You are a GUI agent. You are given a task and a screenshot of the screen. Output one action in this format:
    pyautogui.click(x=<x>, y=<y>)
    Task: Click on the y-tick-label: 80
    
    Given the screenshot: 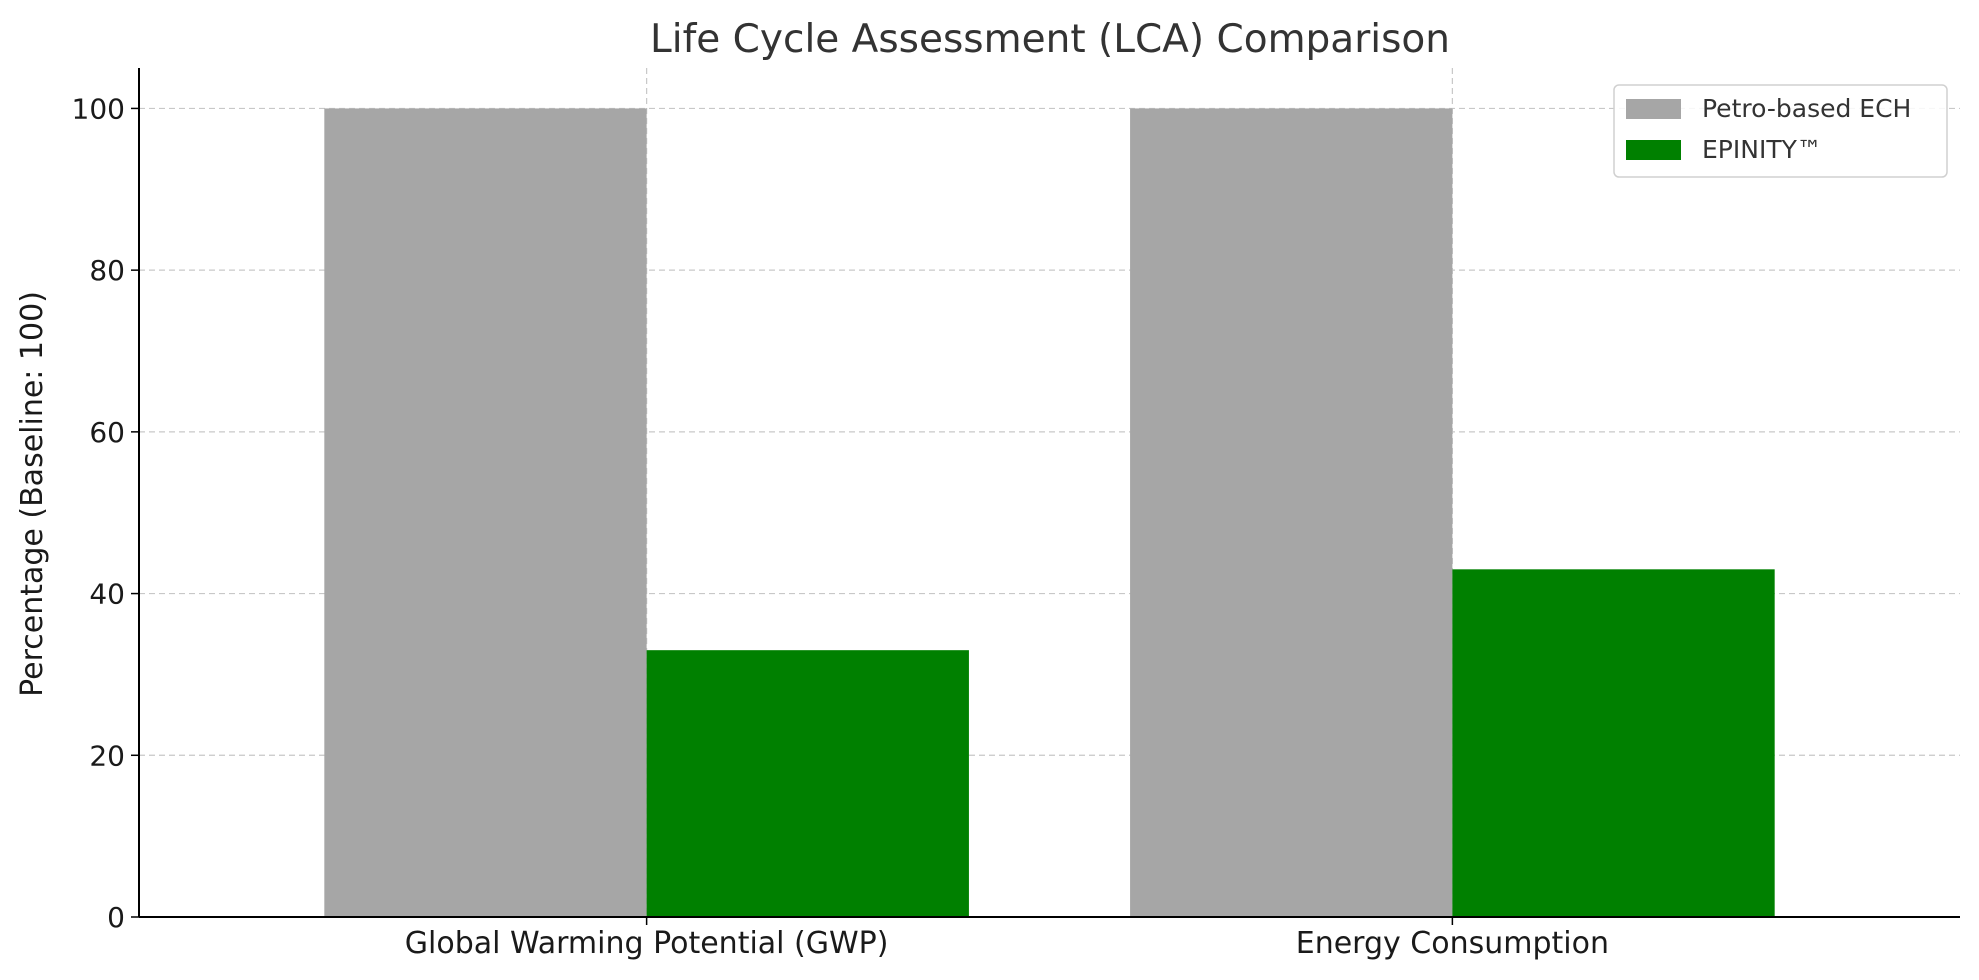 What is the action you would take?
    pyautogui.click(x=107, y=270)
    